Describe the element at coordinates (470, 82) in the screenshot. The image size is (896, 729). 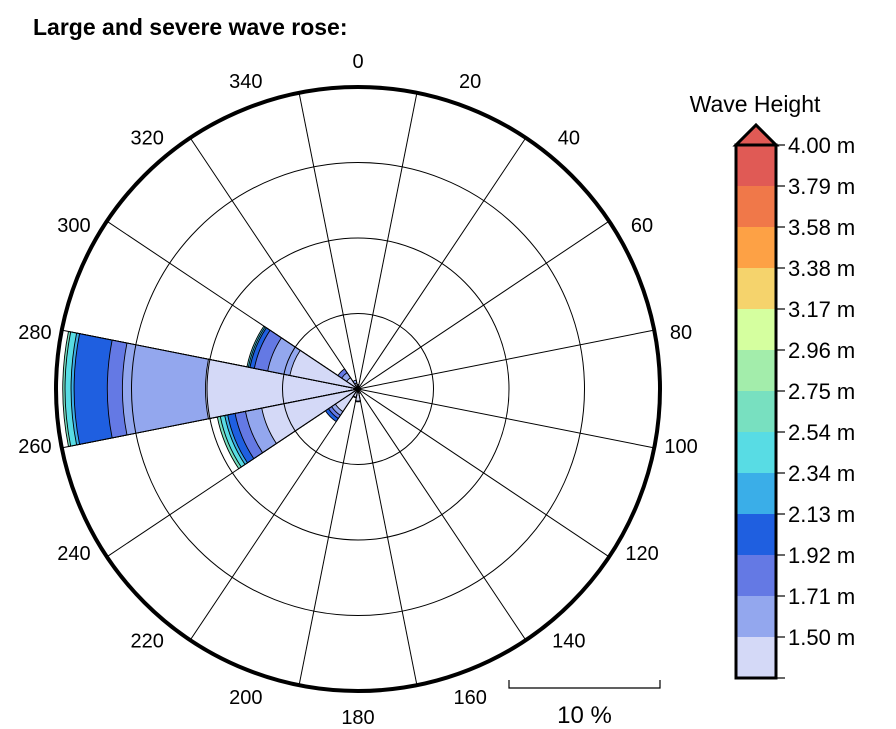
I see `direction-label-20: 20` at that location.